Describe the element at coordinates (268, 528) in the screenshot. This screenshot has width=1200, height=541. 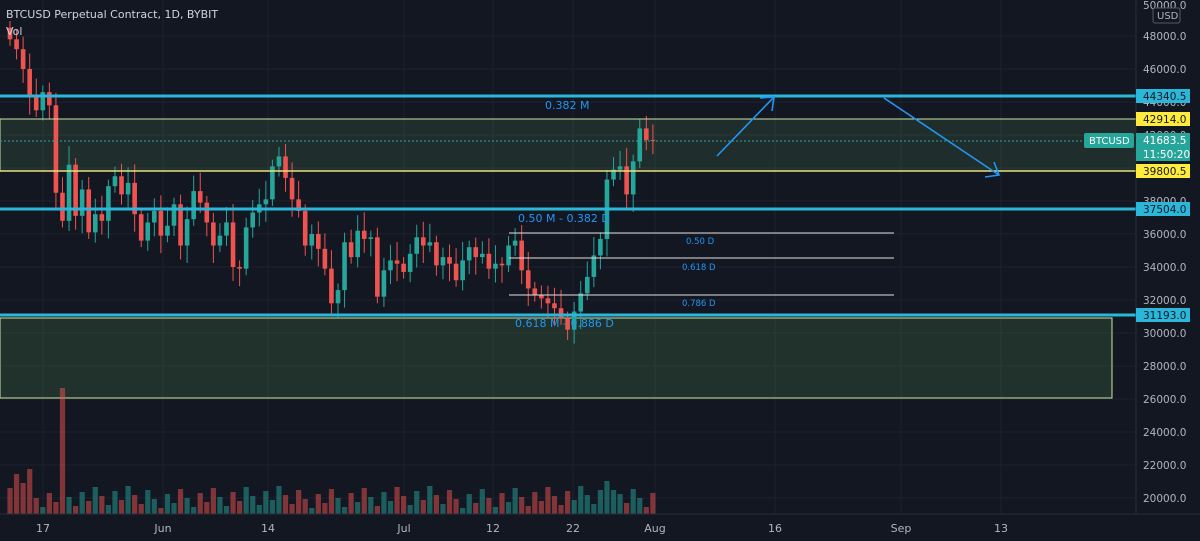
I see `time-tick-label: 14` at that location.